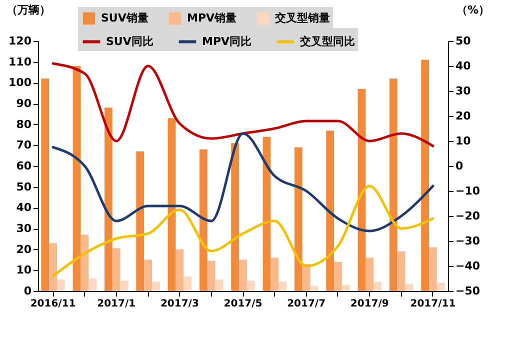 The image size is (516, 345). Describe the element at coordinates (24, 166) in the screenshot. I see `y-tick-label: 60` at that location.